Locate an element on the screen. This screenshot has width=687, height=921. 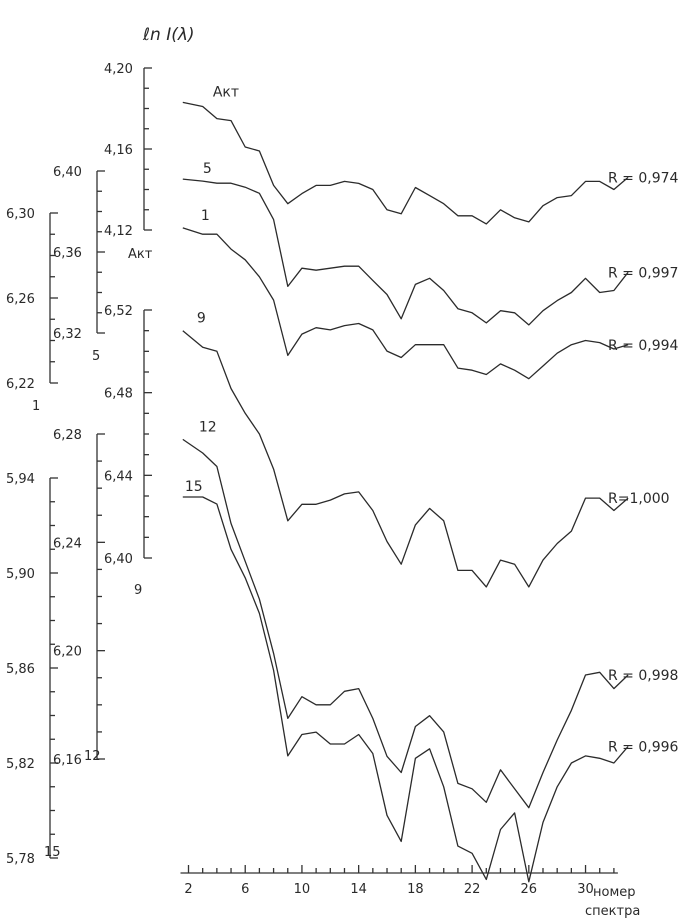
y-axis-title: ℓn I(λ) is located at coordinates (168, 35).